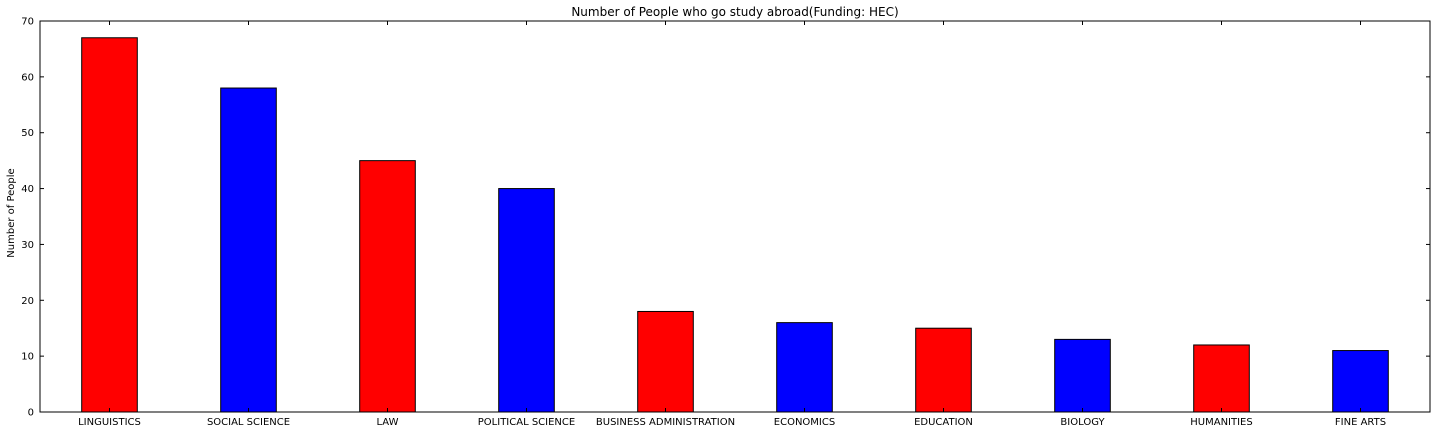  I want to click on y-tick-label: 20, so click(27, 301).